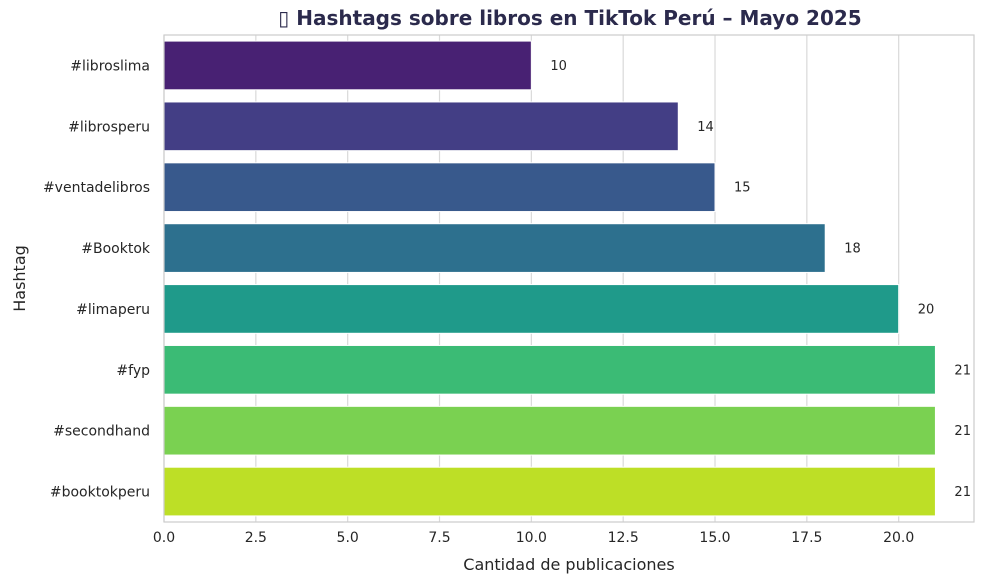 Image resolution: width=984 pixels, height=583 pixels. I want to click on y-tick-label: #booktokperu, so click(100, 493).